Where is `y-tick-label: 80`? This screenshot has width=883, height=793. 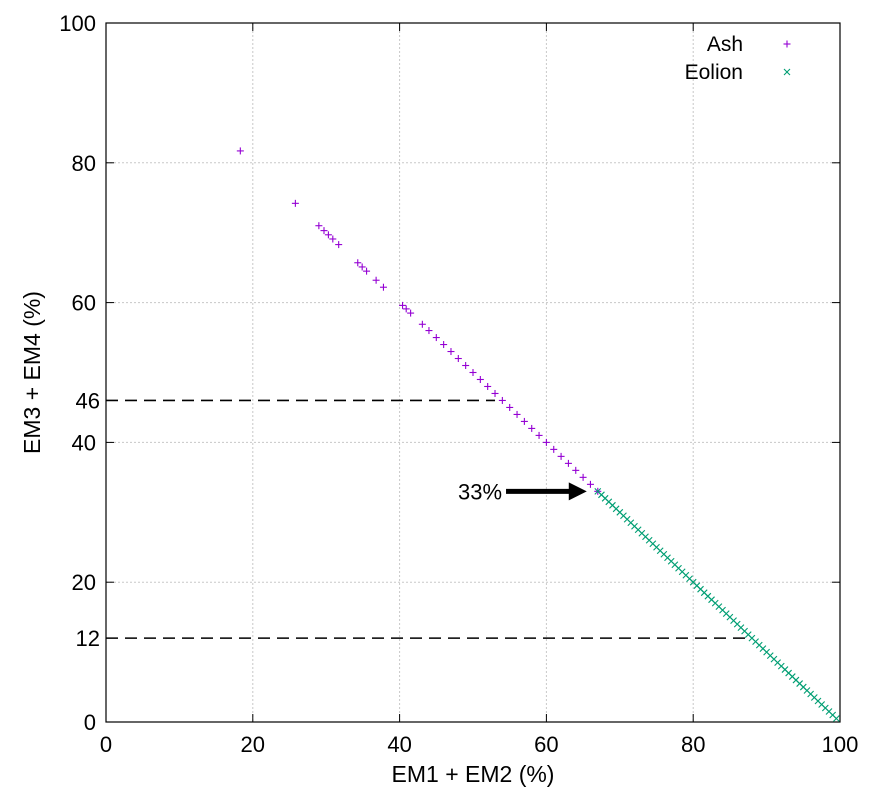 y-tick-label: 80 is located at coordinates (84, 163).